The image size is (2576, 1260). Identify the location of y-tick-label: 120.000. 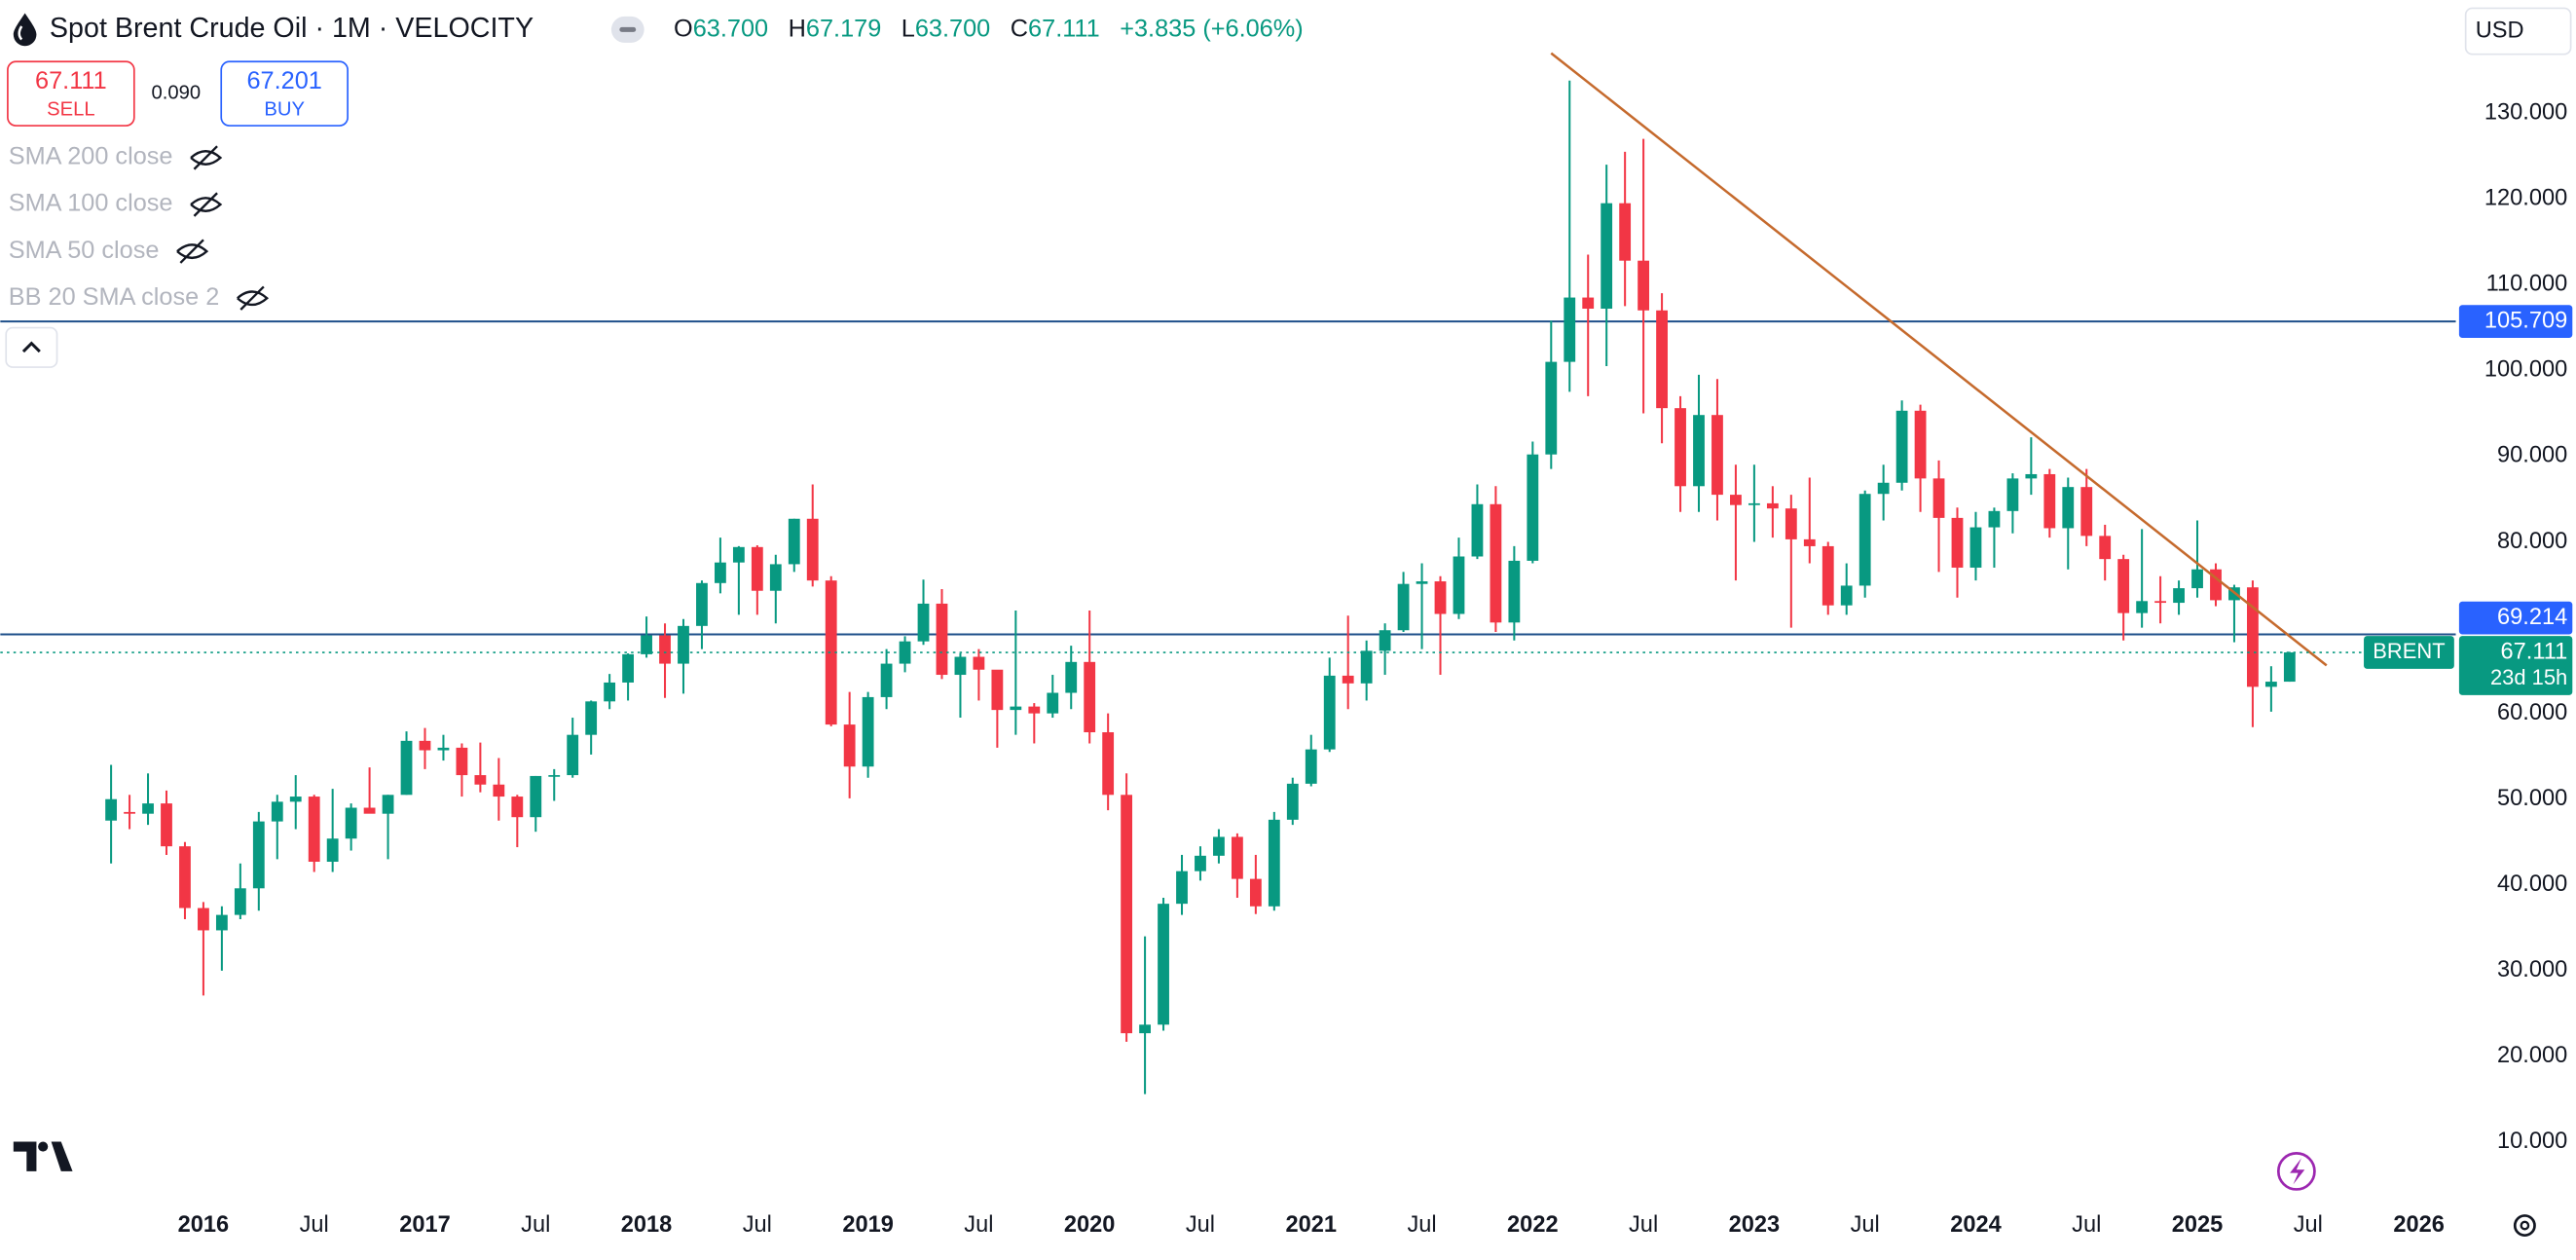
(2525, 198).